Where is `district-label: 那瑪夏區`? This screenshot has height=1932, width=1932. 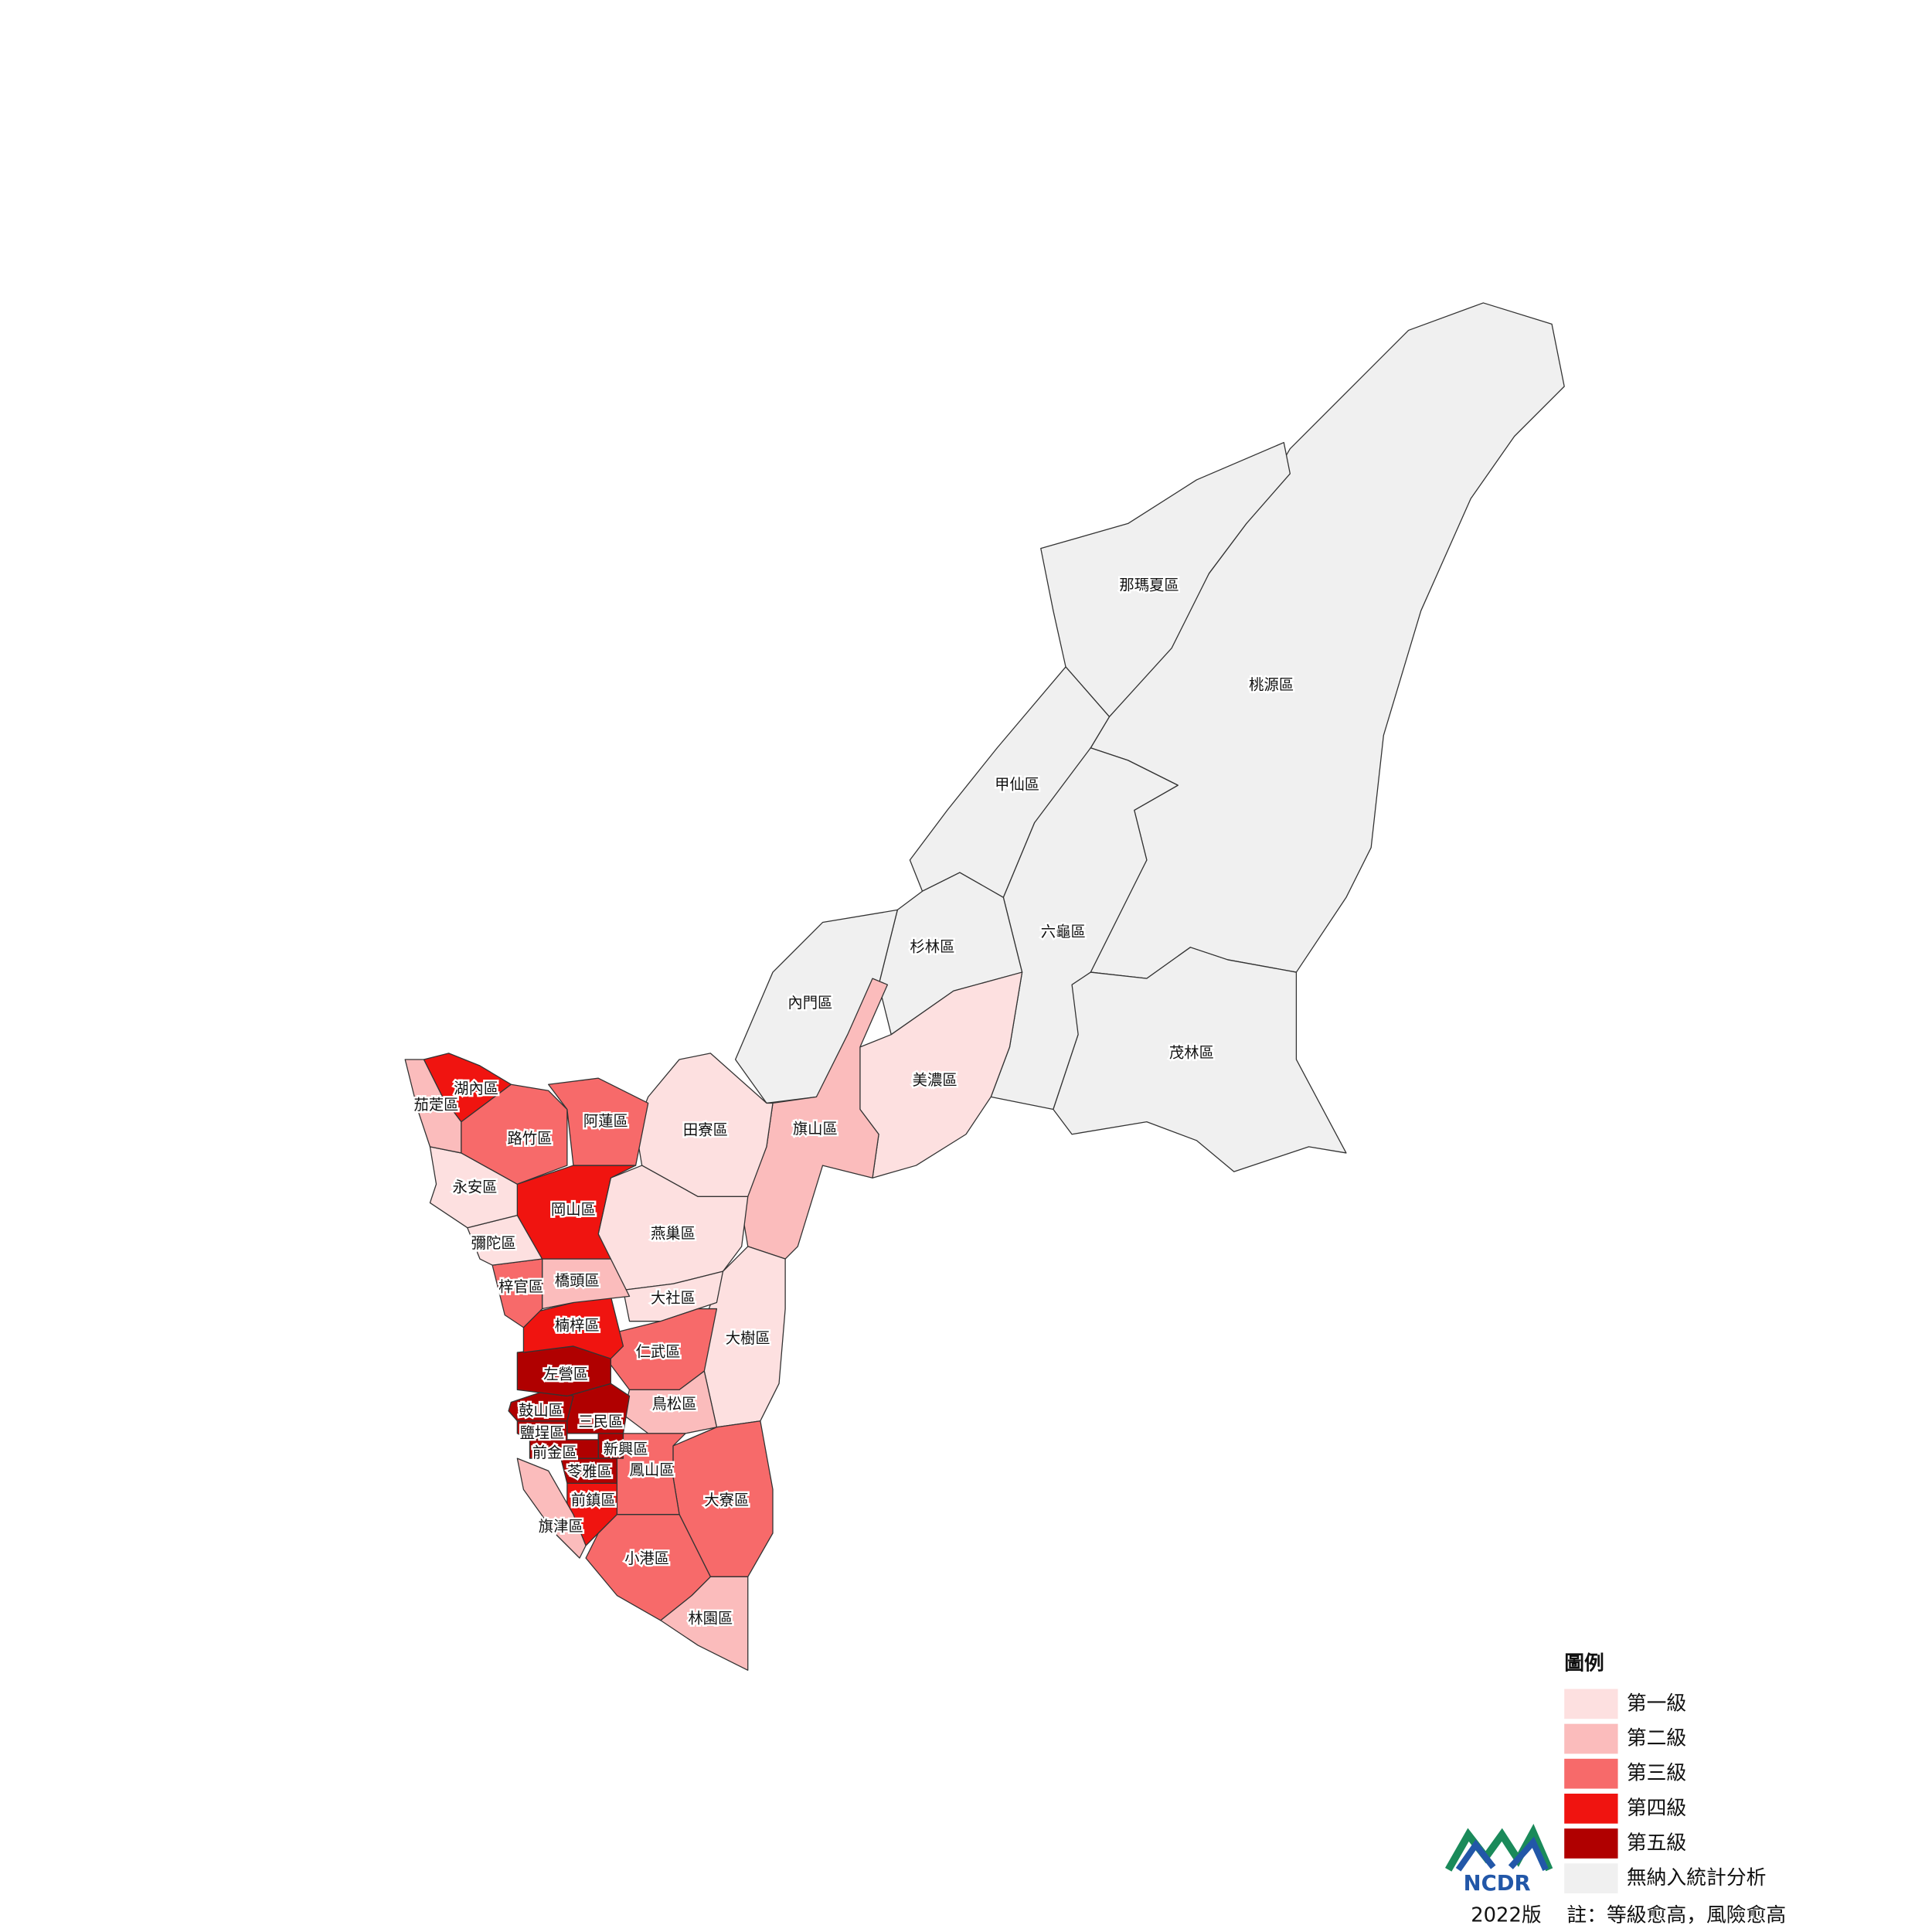 district-label: 那瑪夏區 is located at coordinates (1149, 585).